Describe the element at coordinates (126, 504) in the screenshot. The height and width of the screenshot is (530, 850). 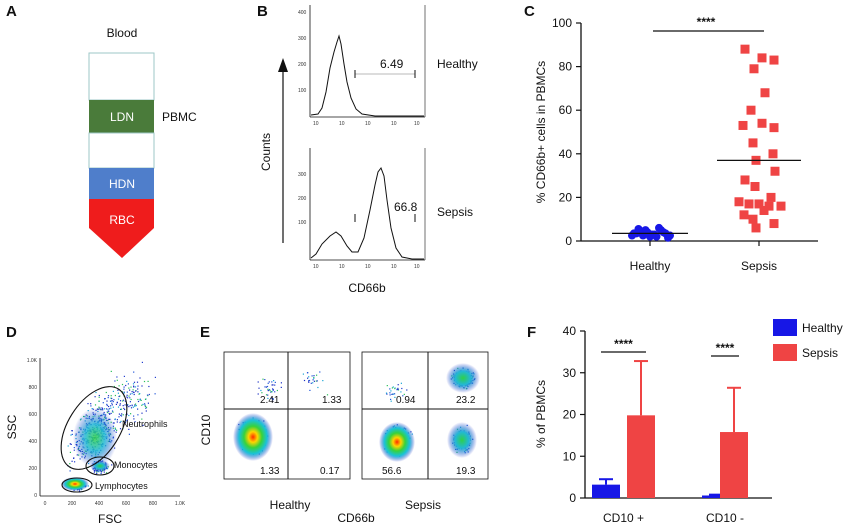
I see `d-xtick-label: 600` at that location.